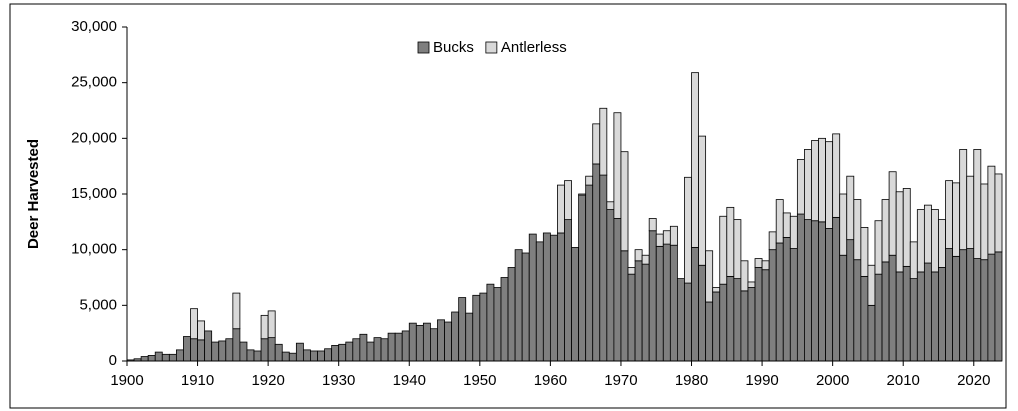  I want to click on x-tick-label: 2010, so click(903, 380).